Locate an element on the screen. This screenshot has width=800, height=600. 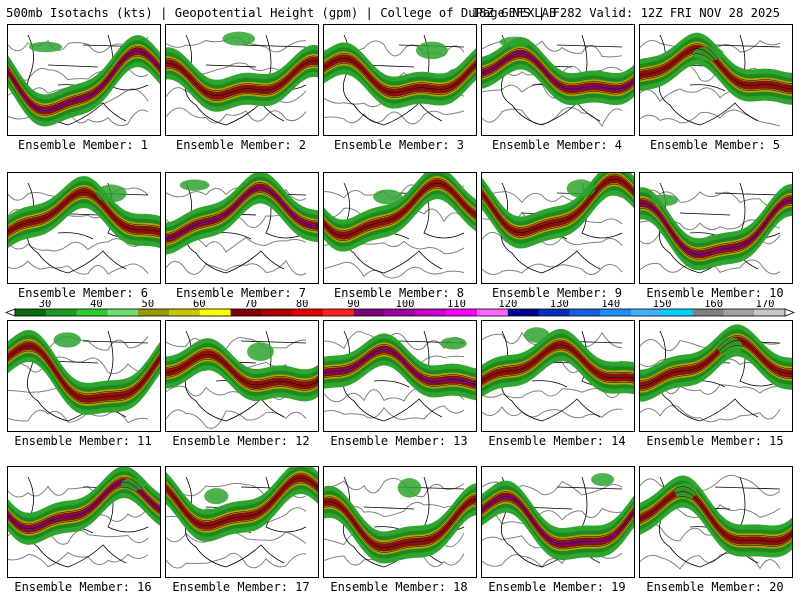
ensemble-member-label: Ensemble Member: 11 is located at coordinates (83, 441).